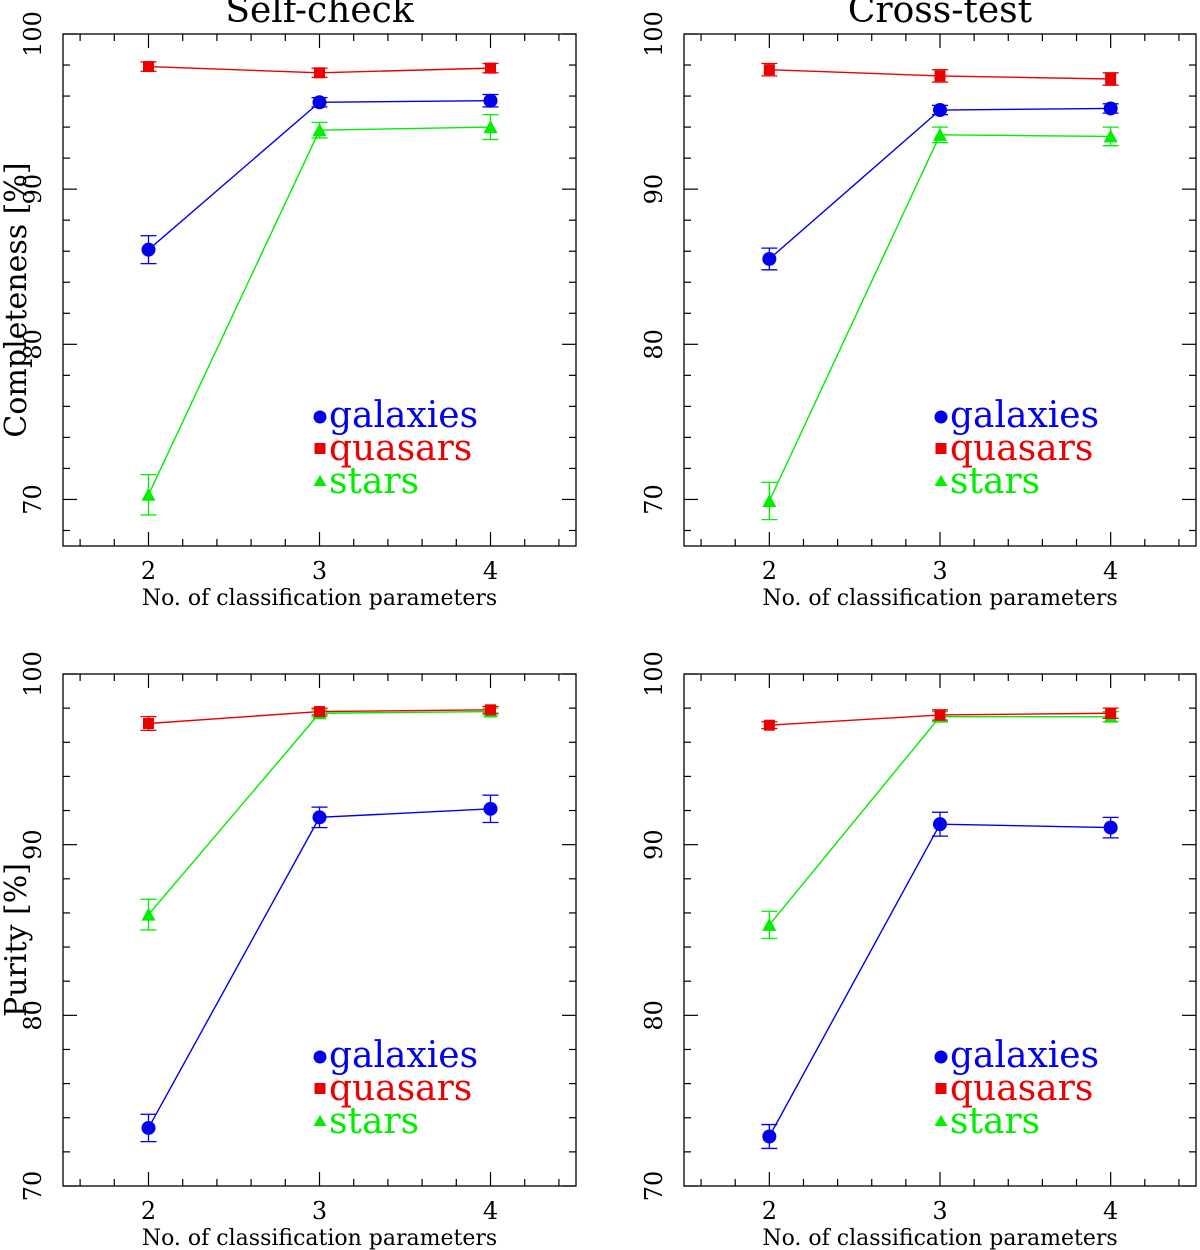  I want to click on panel-title: Cross-test, so click(940, 15).